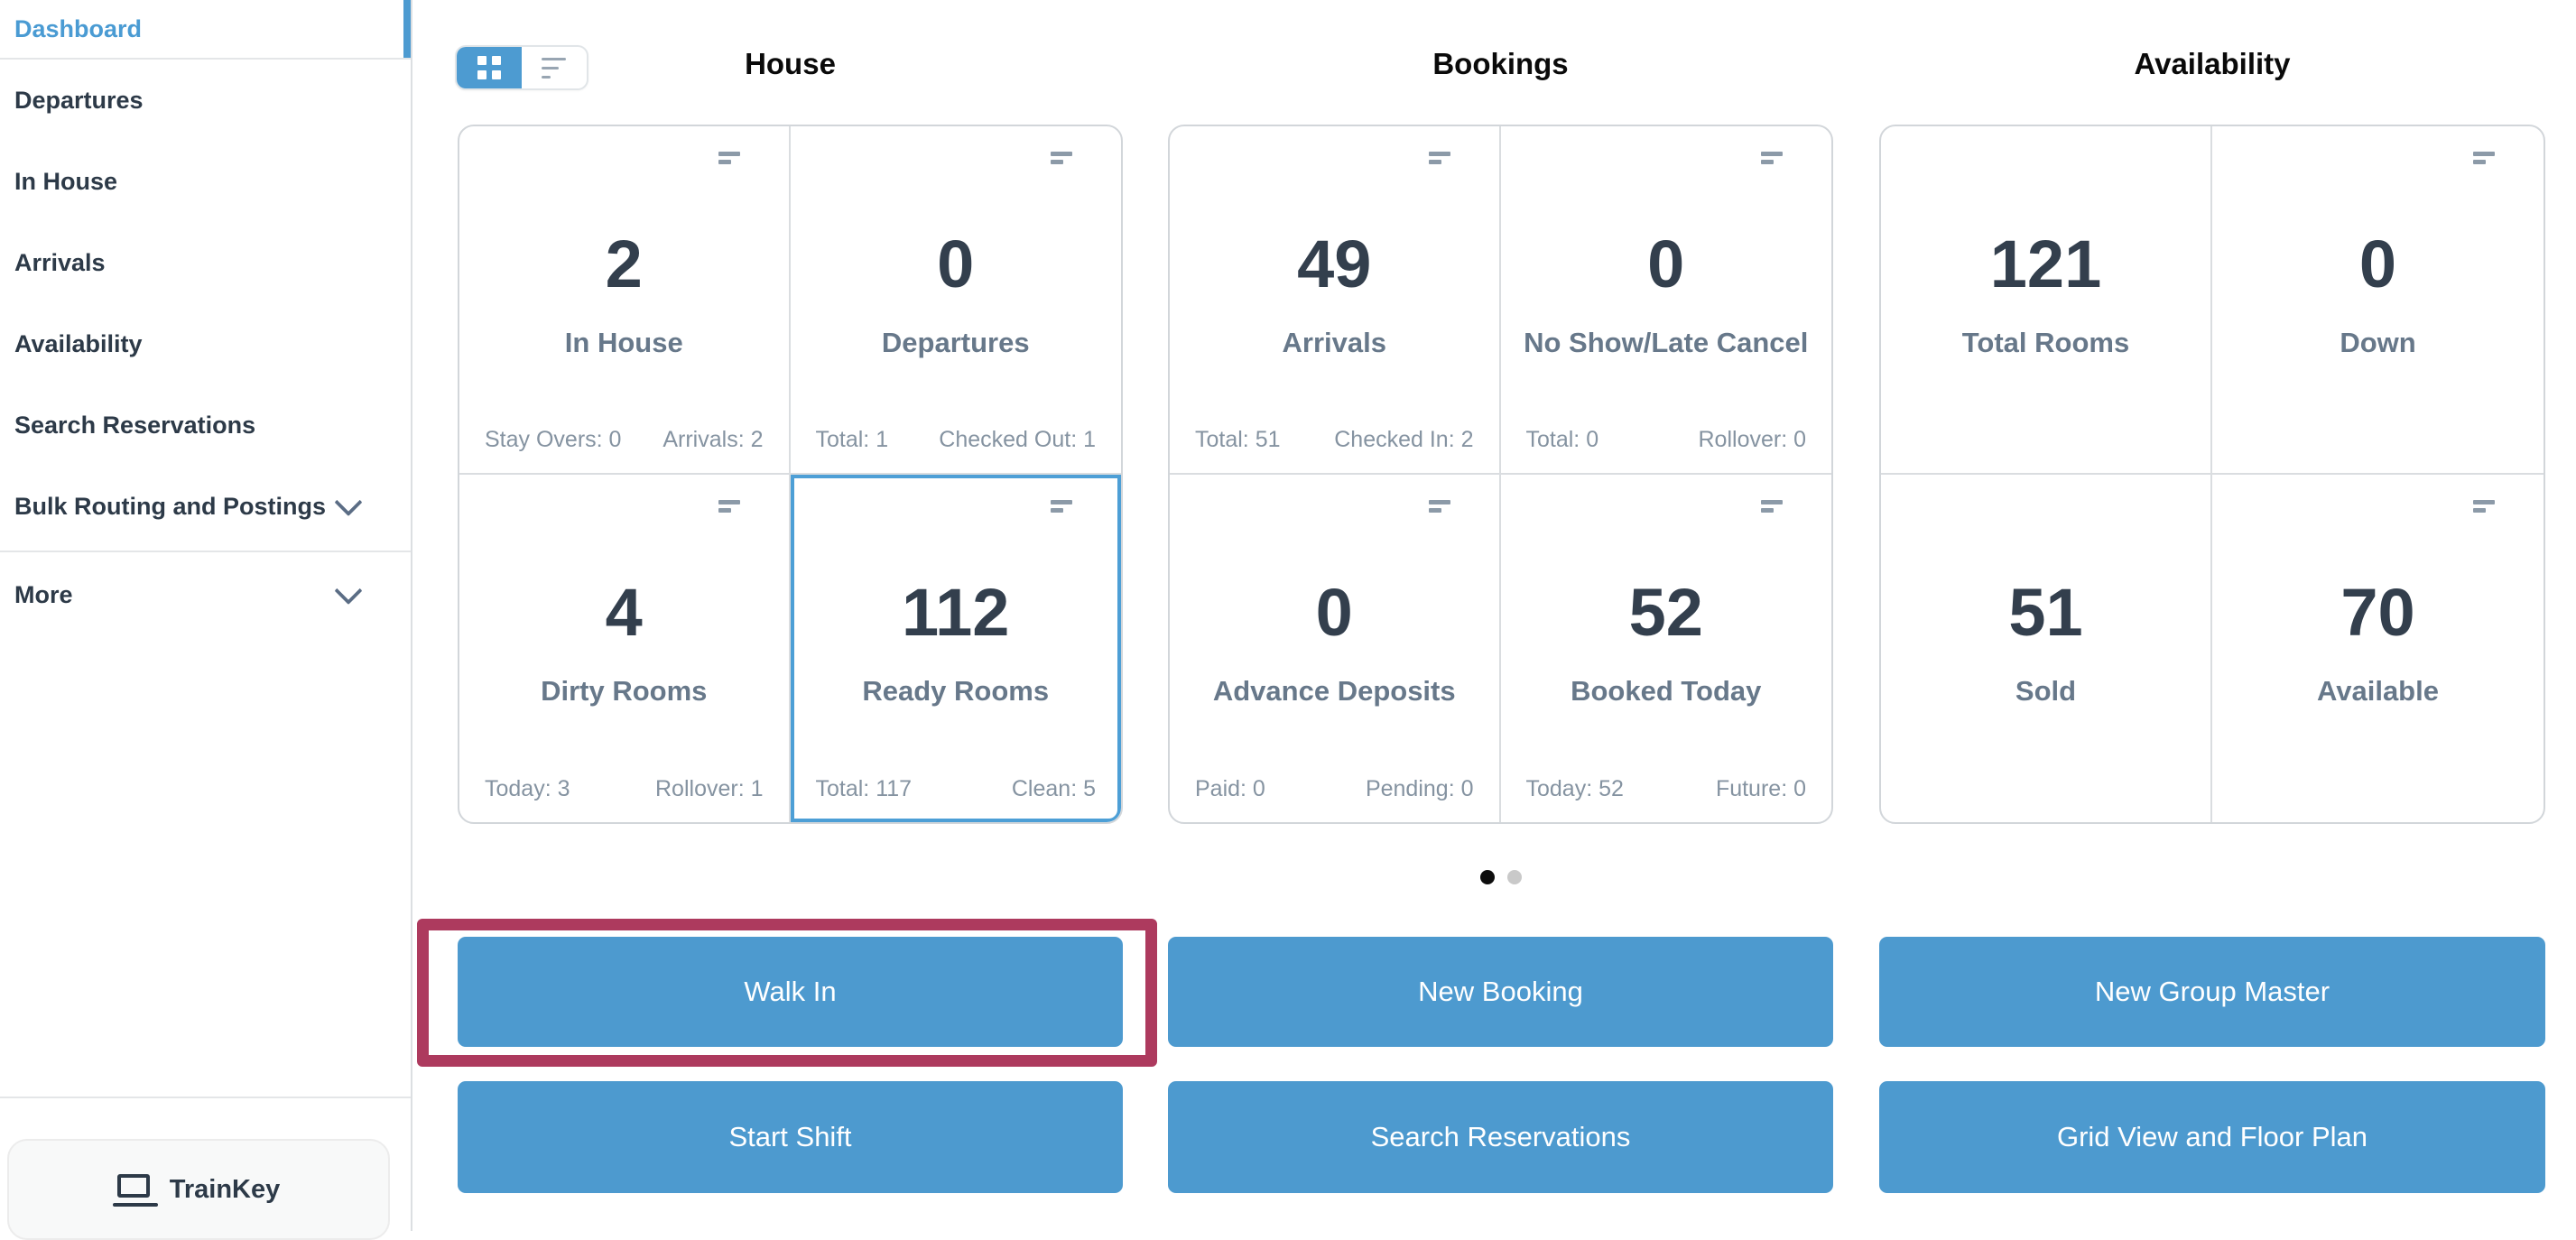  I want to click on stat-card-ready-rooms: 112 Ready Rooms Total: 117 Clean: 5, so click(956, 648).